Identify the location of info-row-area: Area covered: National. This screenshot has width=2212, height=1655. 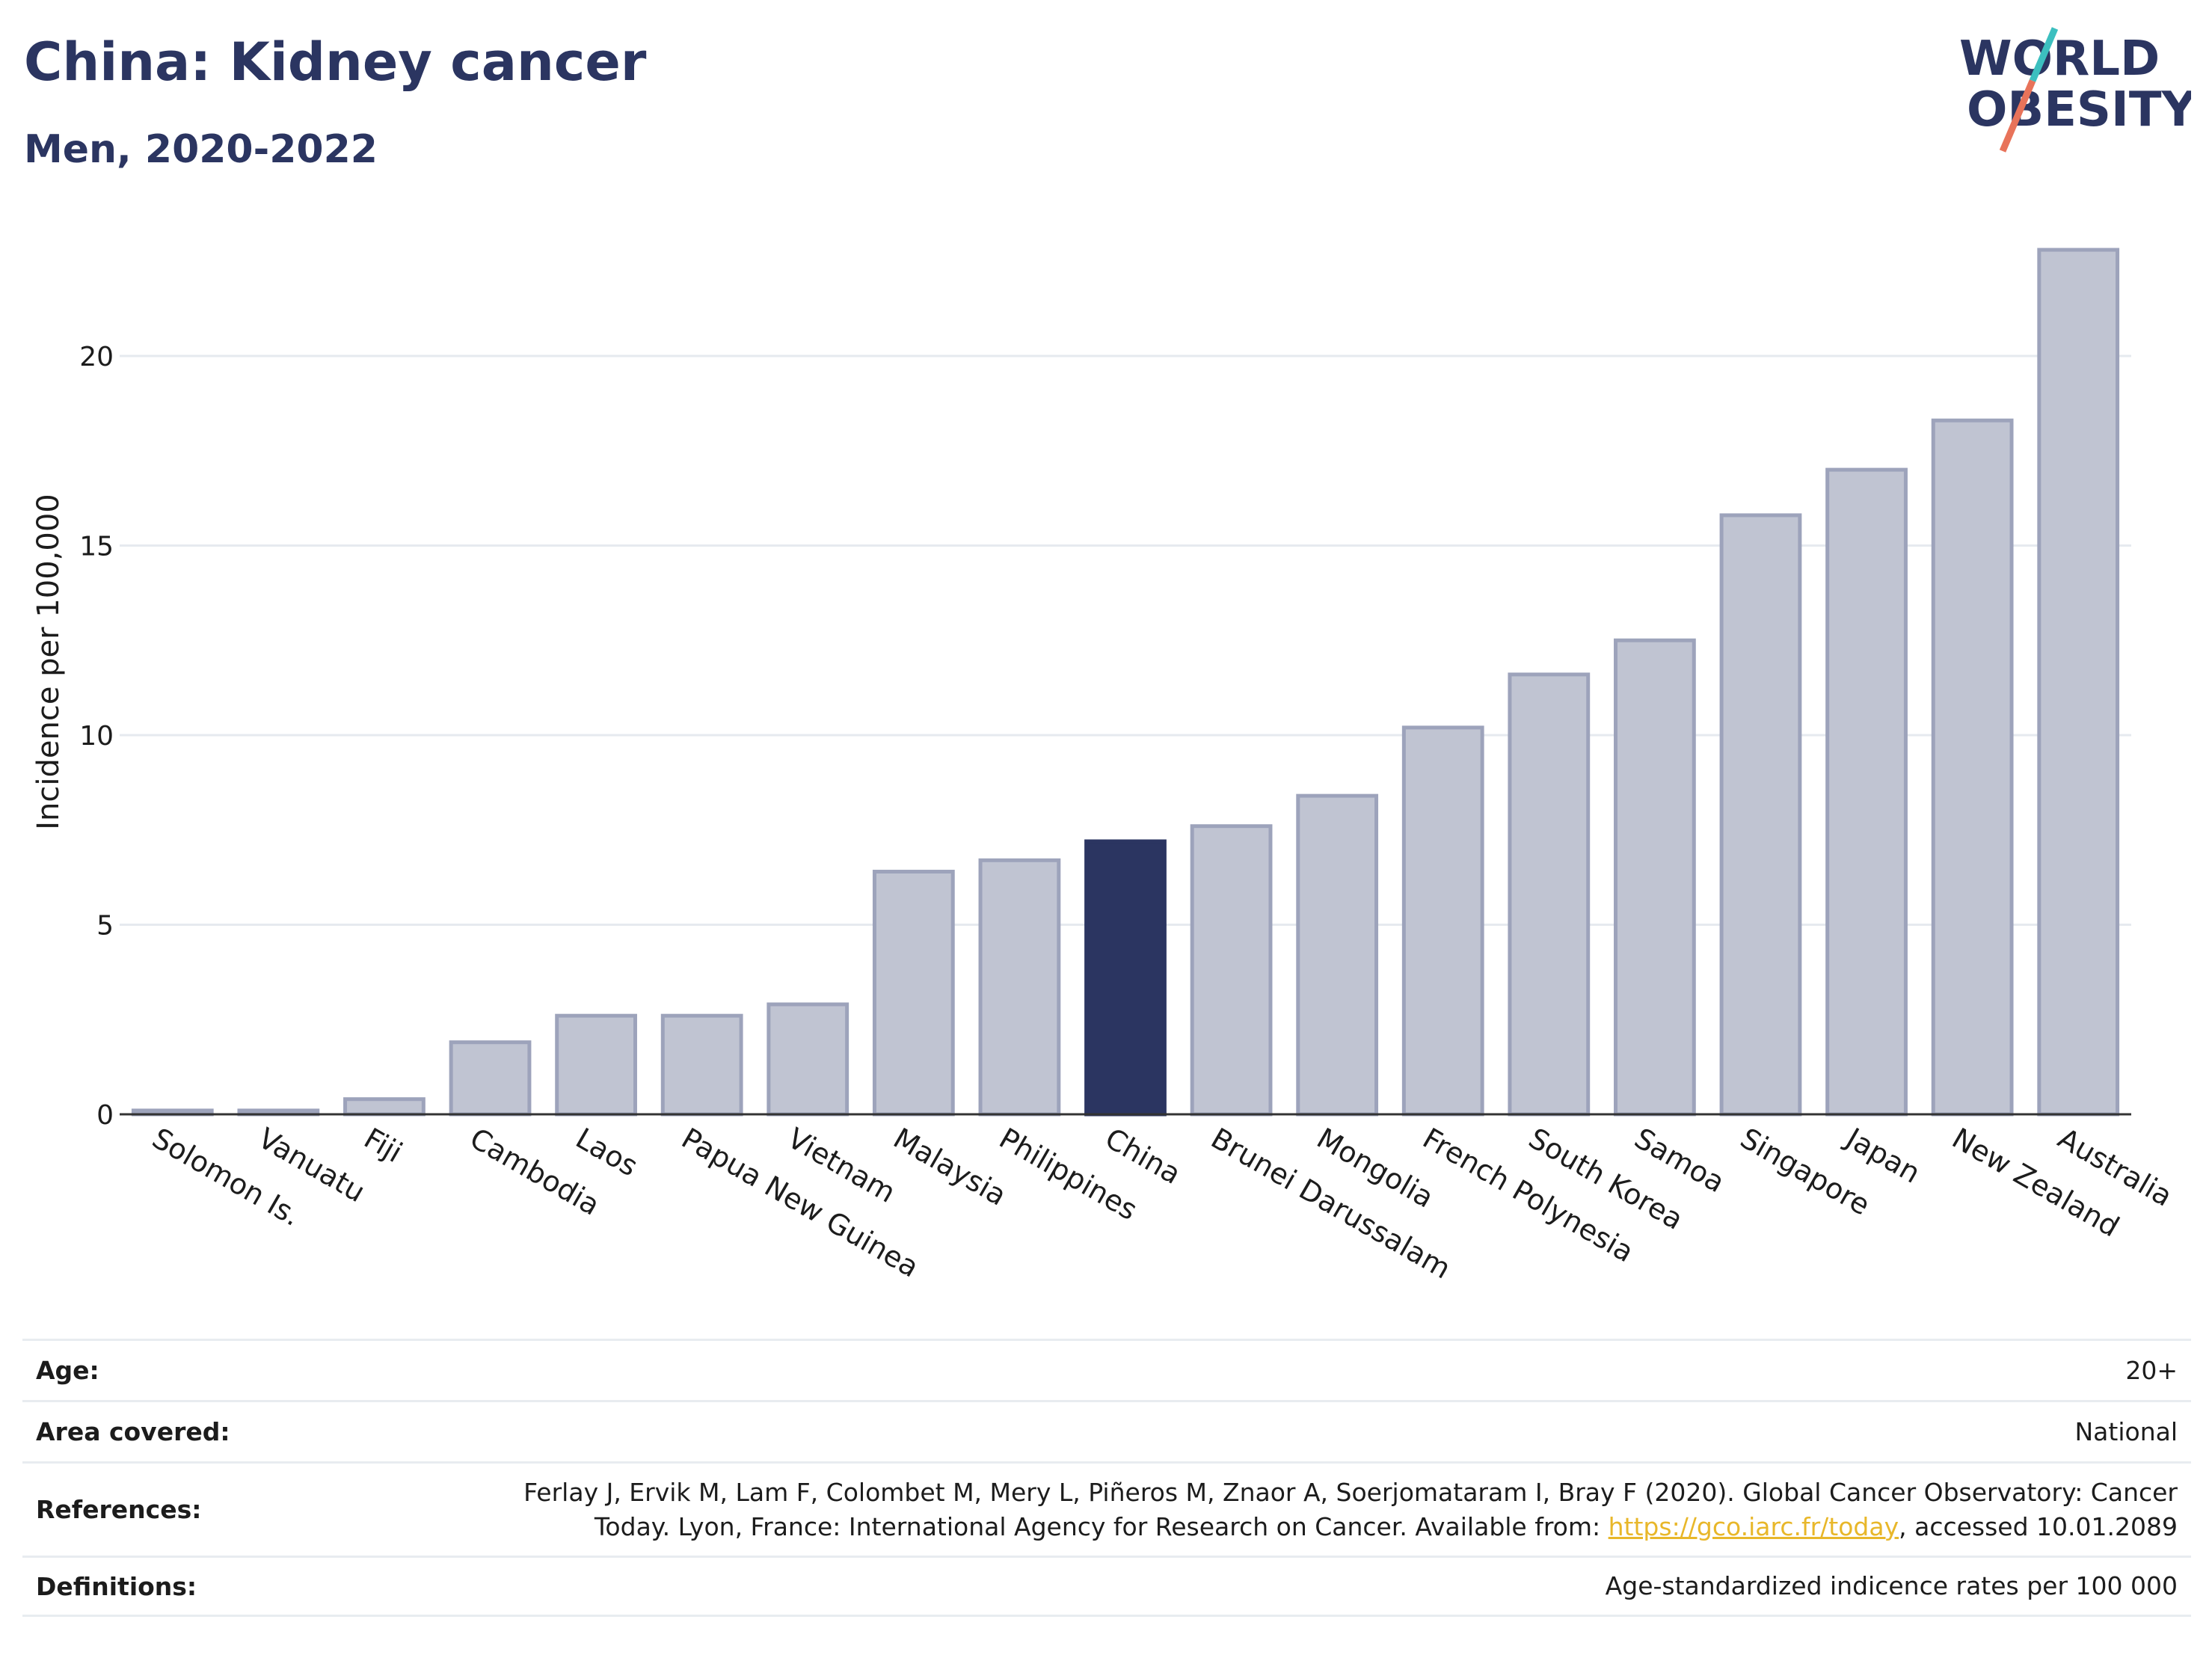
(1106, 1430).